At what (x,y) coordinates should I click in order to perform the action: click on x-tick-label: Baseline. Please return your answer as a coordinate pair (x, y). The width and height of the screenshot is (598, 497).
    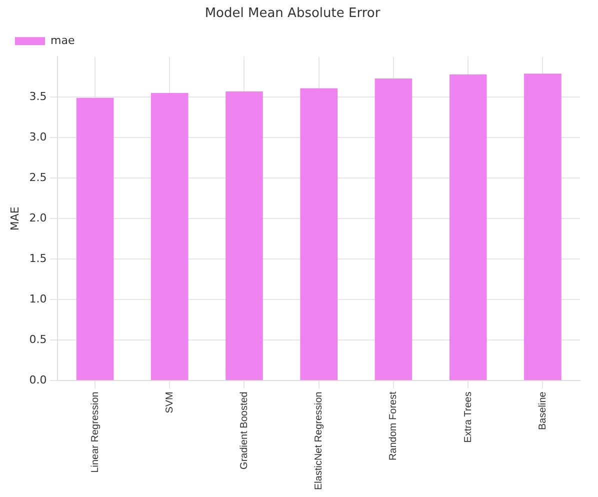
    Looking at the image, I should click on (542, 410).